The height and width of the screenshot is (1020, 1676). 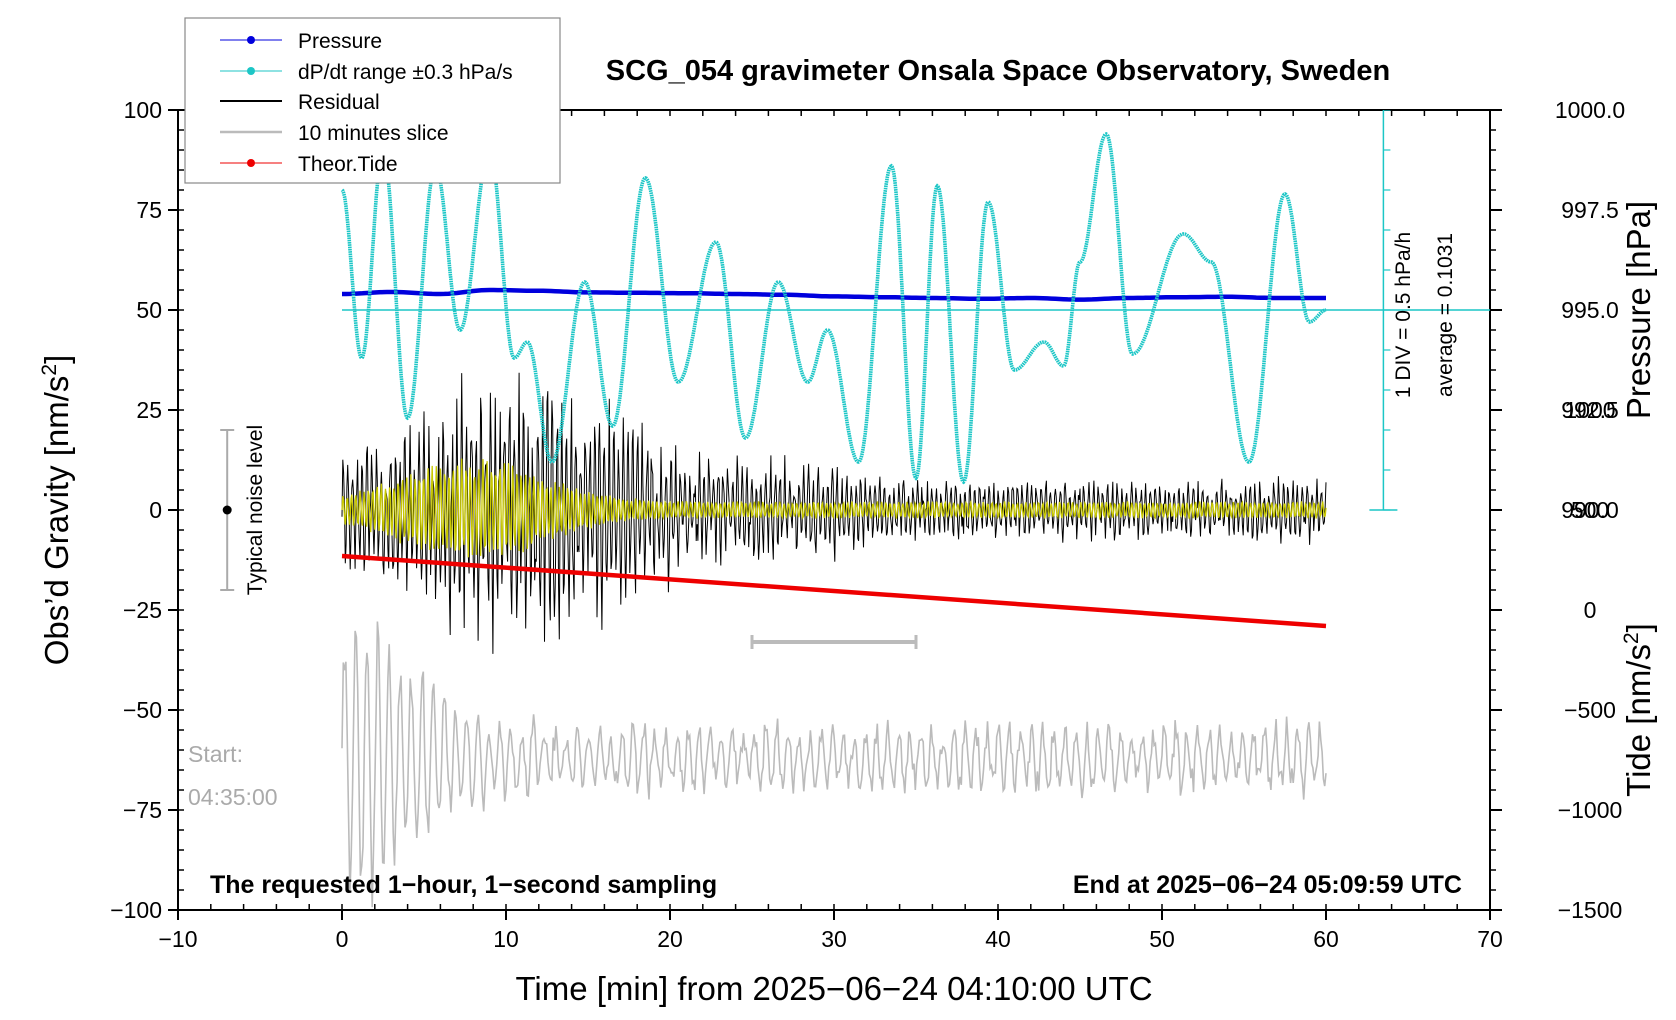 What do you see at coordinates (1638, 310) in the screenshot?
I see `pressure-axis-label: Pressure [hPa]` at bounding box center [1638, 310].